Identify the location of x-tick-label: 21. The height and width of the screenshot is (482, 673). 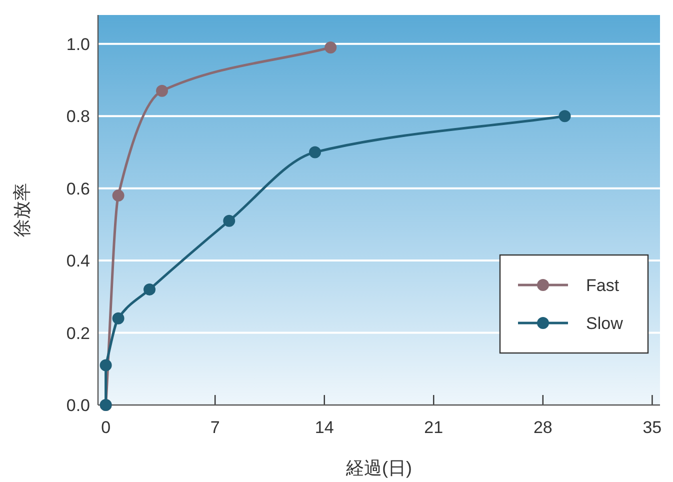
(434, 427).